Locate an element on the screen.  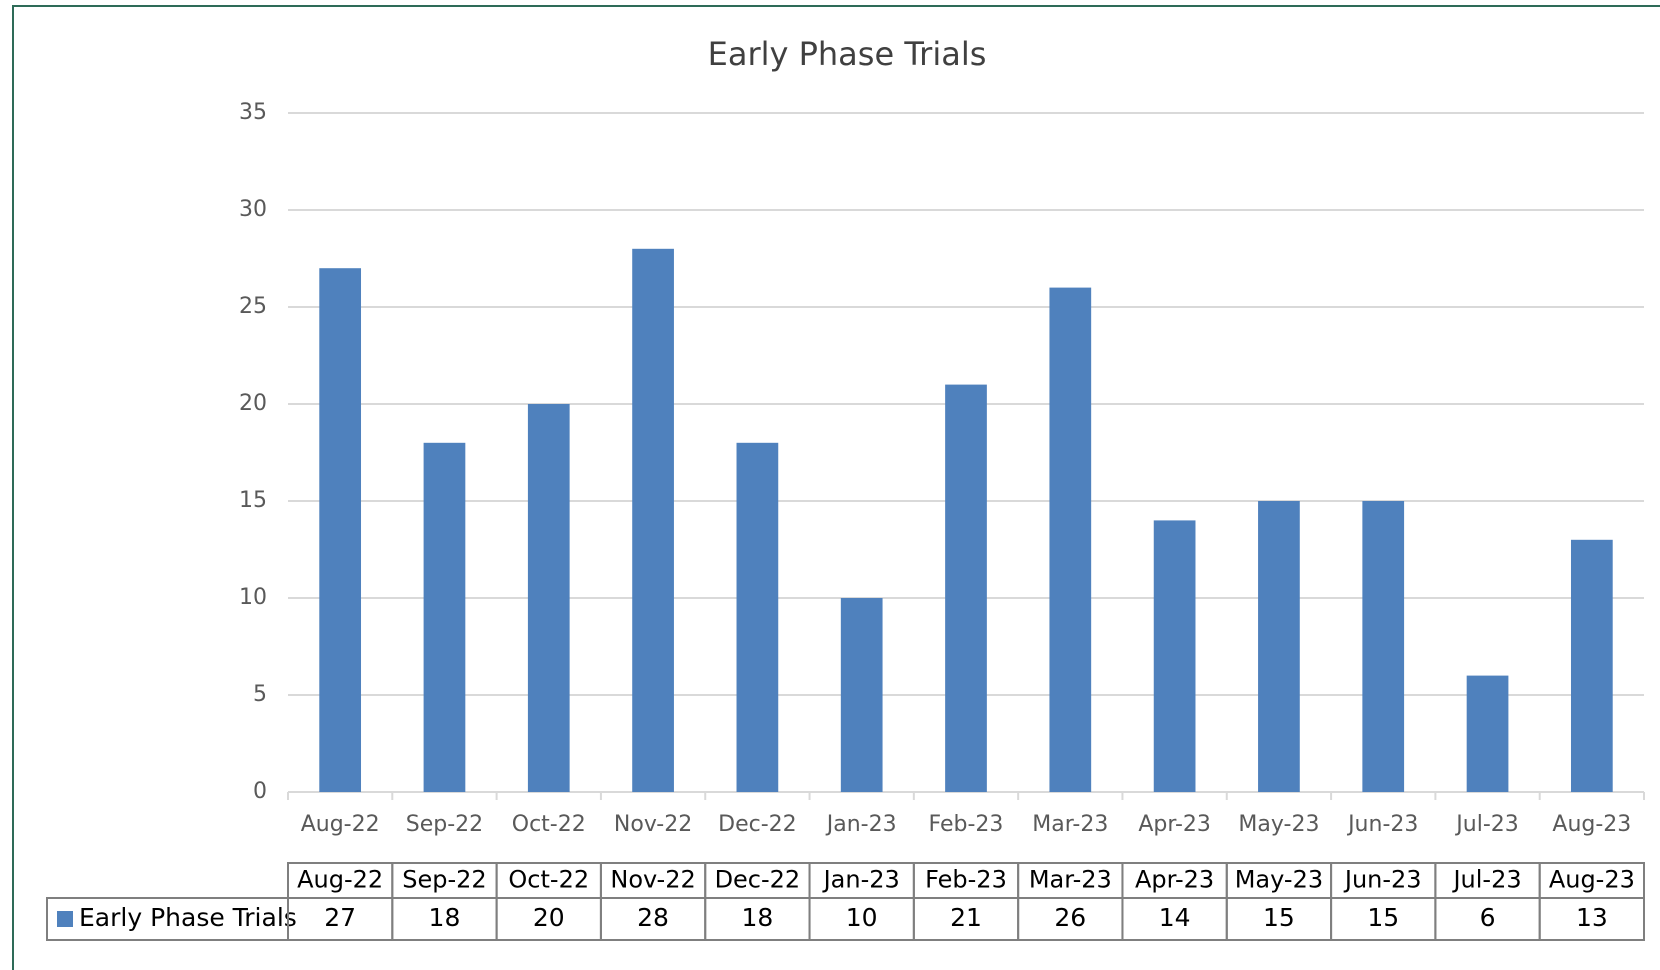
x-tick-label: Apr-23 is located at coordinates (1174, 824).